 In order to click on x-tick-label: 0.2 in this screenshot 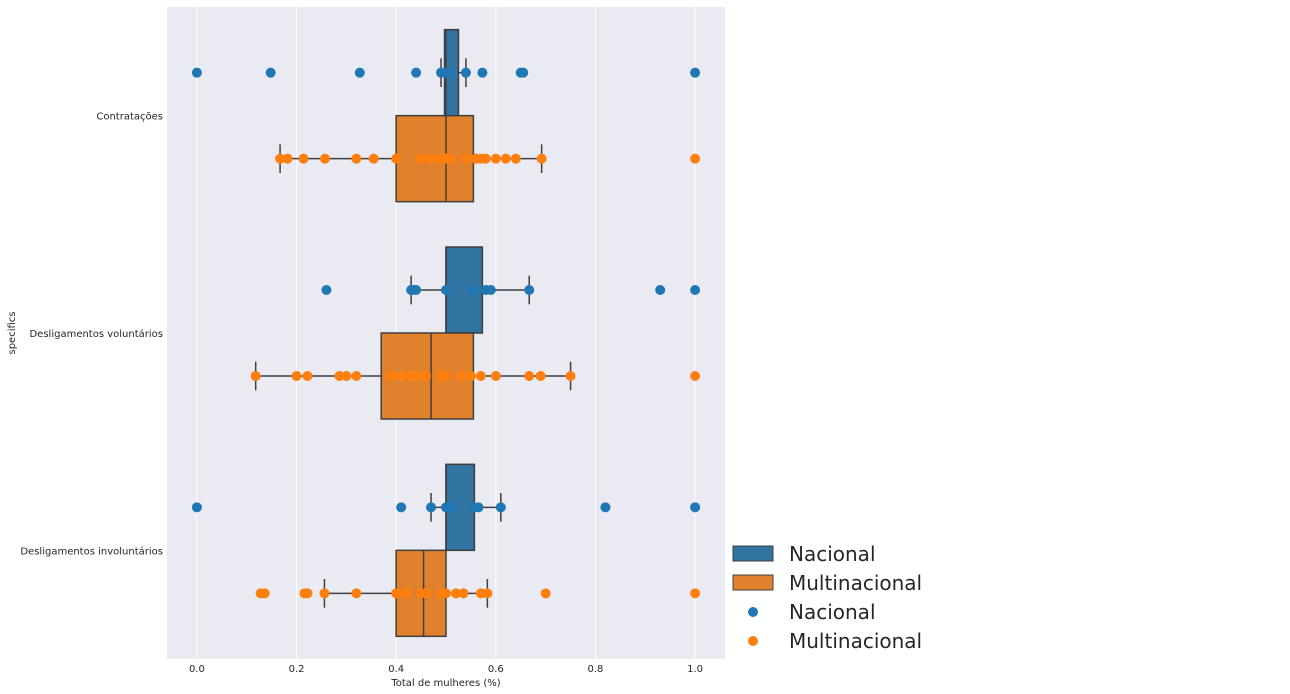, I will do `click(297, 669)`.